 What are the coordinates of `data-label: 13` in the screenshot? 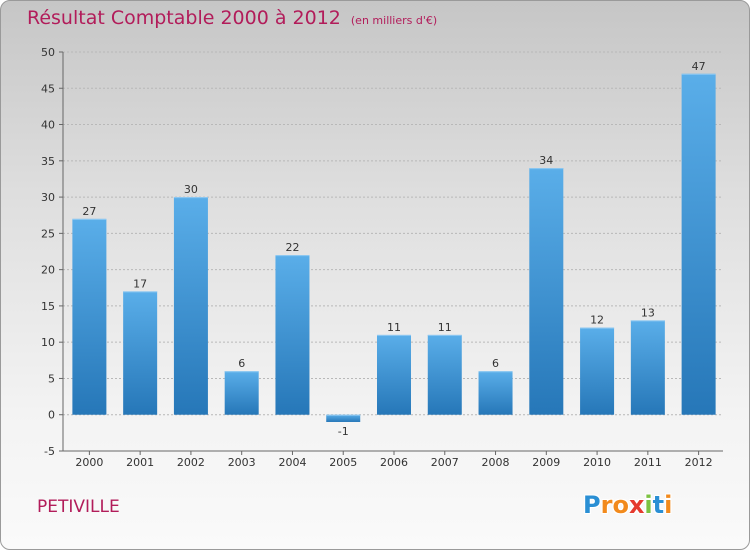 It's located at (648, 312).